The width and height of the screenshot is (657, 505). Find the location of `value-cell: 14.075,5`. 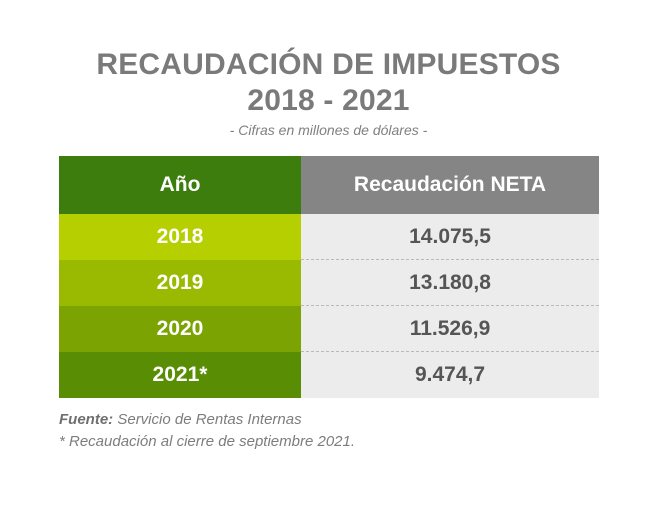

value-cell: 14.075,5 is located at coordinates (450, 237).